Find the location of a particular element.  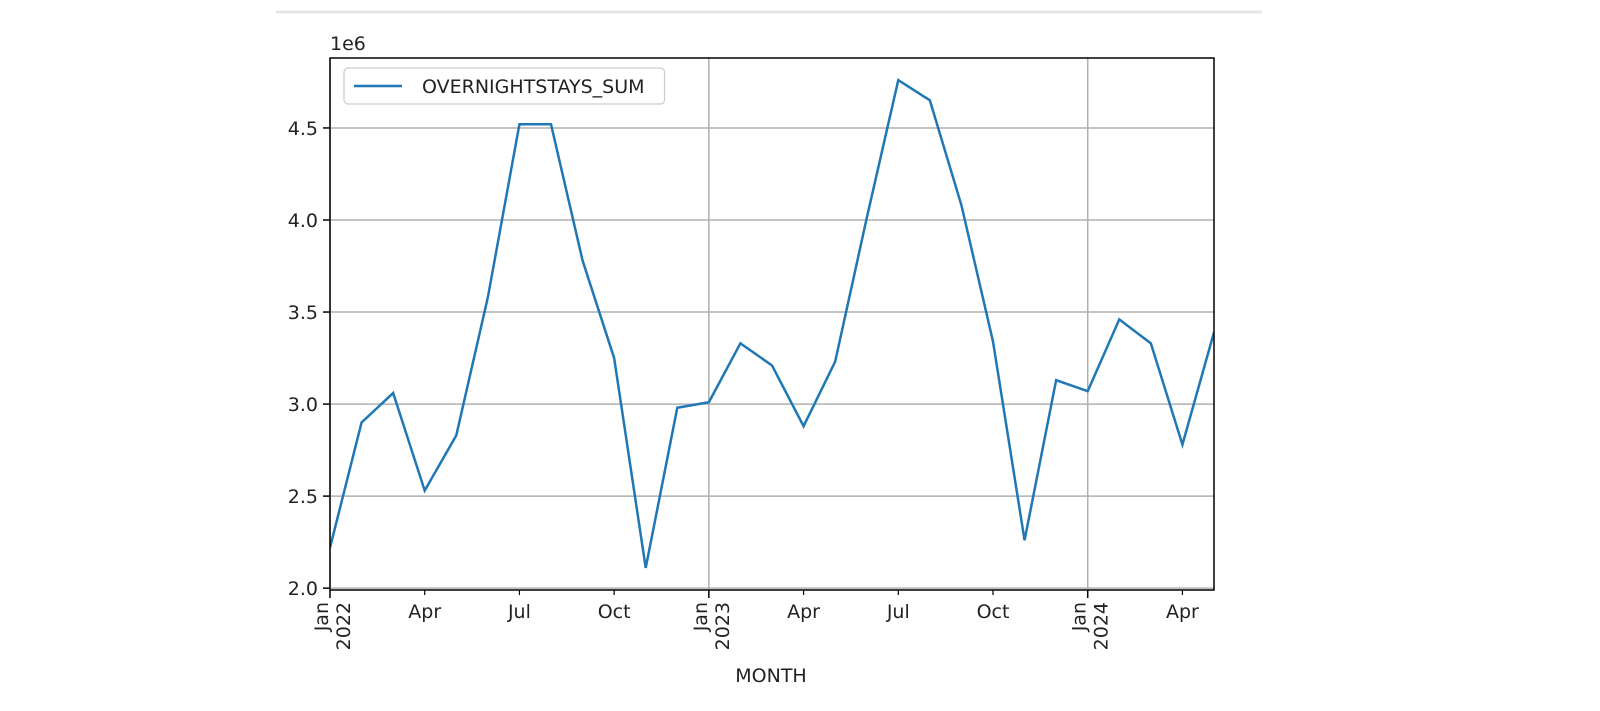

offset-label: 1e6 is located at coordinates (348, 44).